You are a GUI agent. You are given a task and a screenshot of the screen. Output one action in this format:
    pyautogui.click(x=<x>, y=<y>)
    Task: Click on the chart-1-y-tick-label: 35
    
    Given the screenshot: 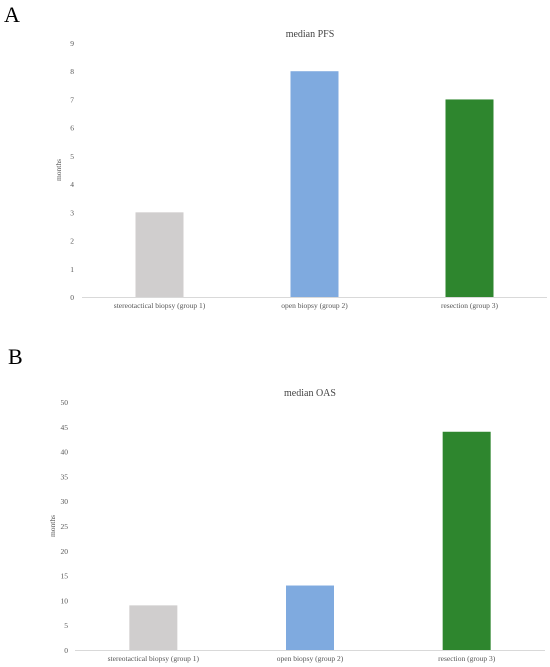 What is the action you would take?
    pyautogui.click(x=65, y=476)
    